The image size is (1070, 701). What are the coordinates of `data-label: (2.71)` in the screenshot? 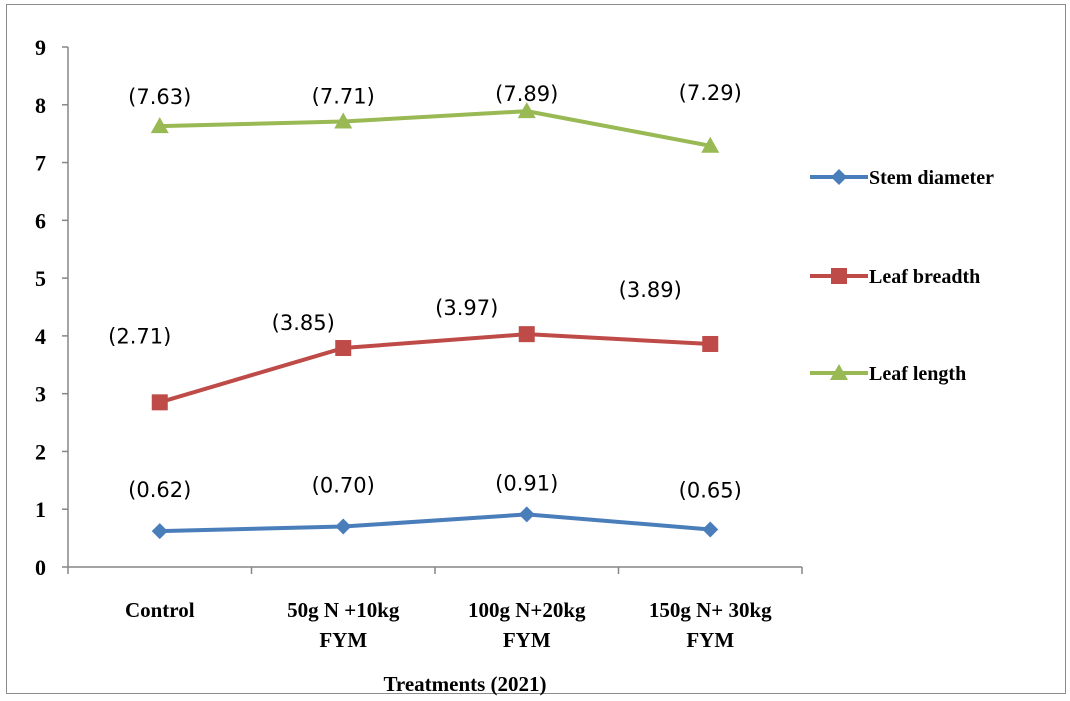 It's located at (139, 336).